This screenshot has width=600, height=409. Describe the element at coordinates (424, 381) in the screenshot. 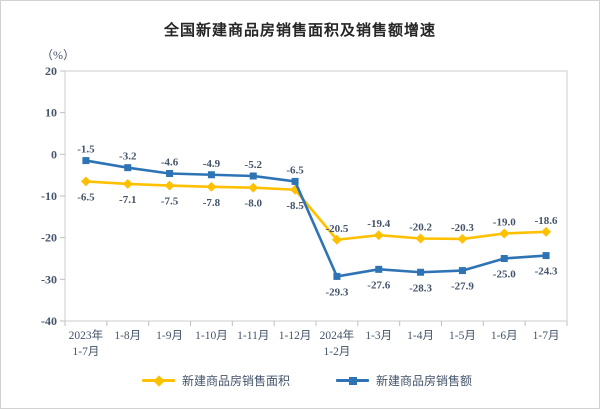

I see `legend-label-sales-amount: 新建商品房销售额` at that location.